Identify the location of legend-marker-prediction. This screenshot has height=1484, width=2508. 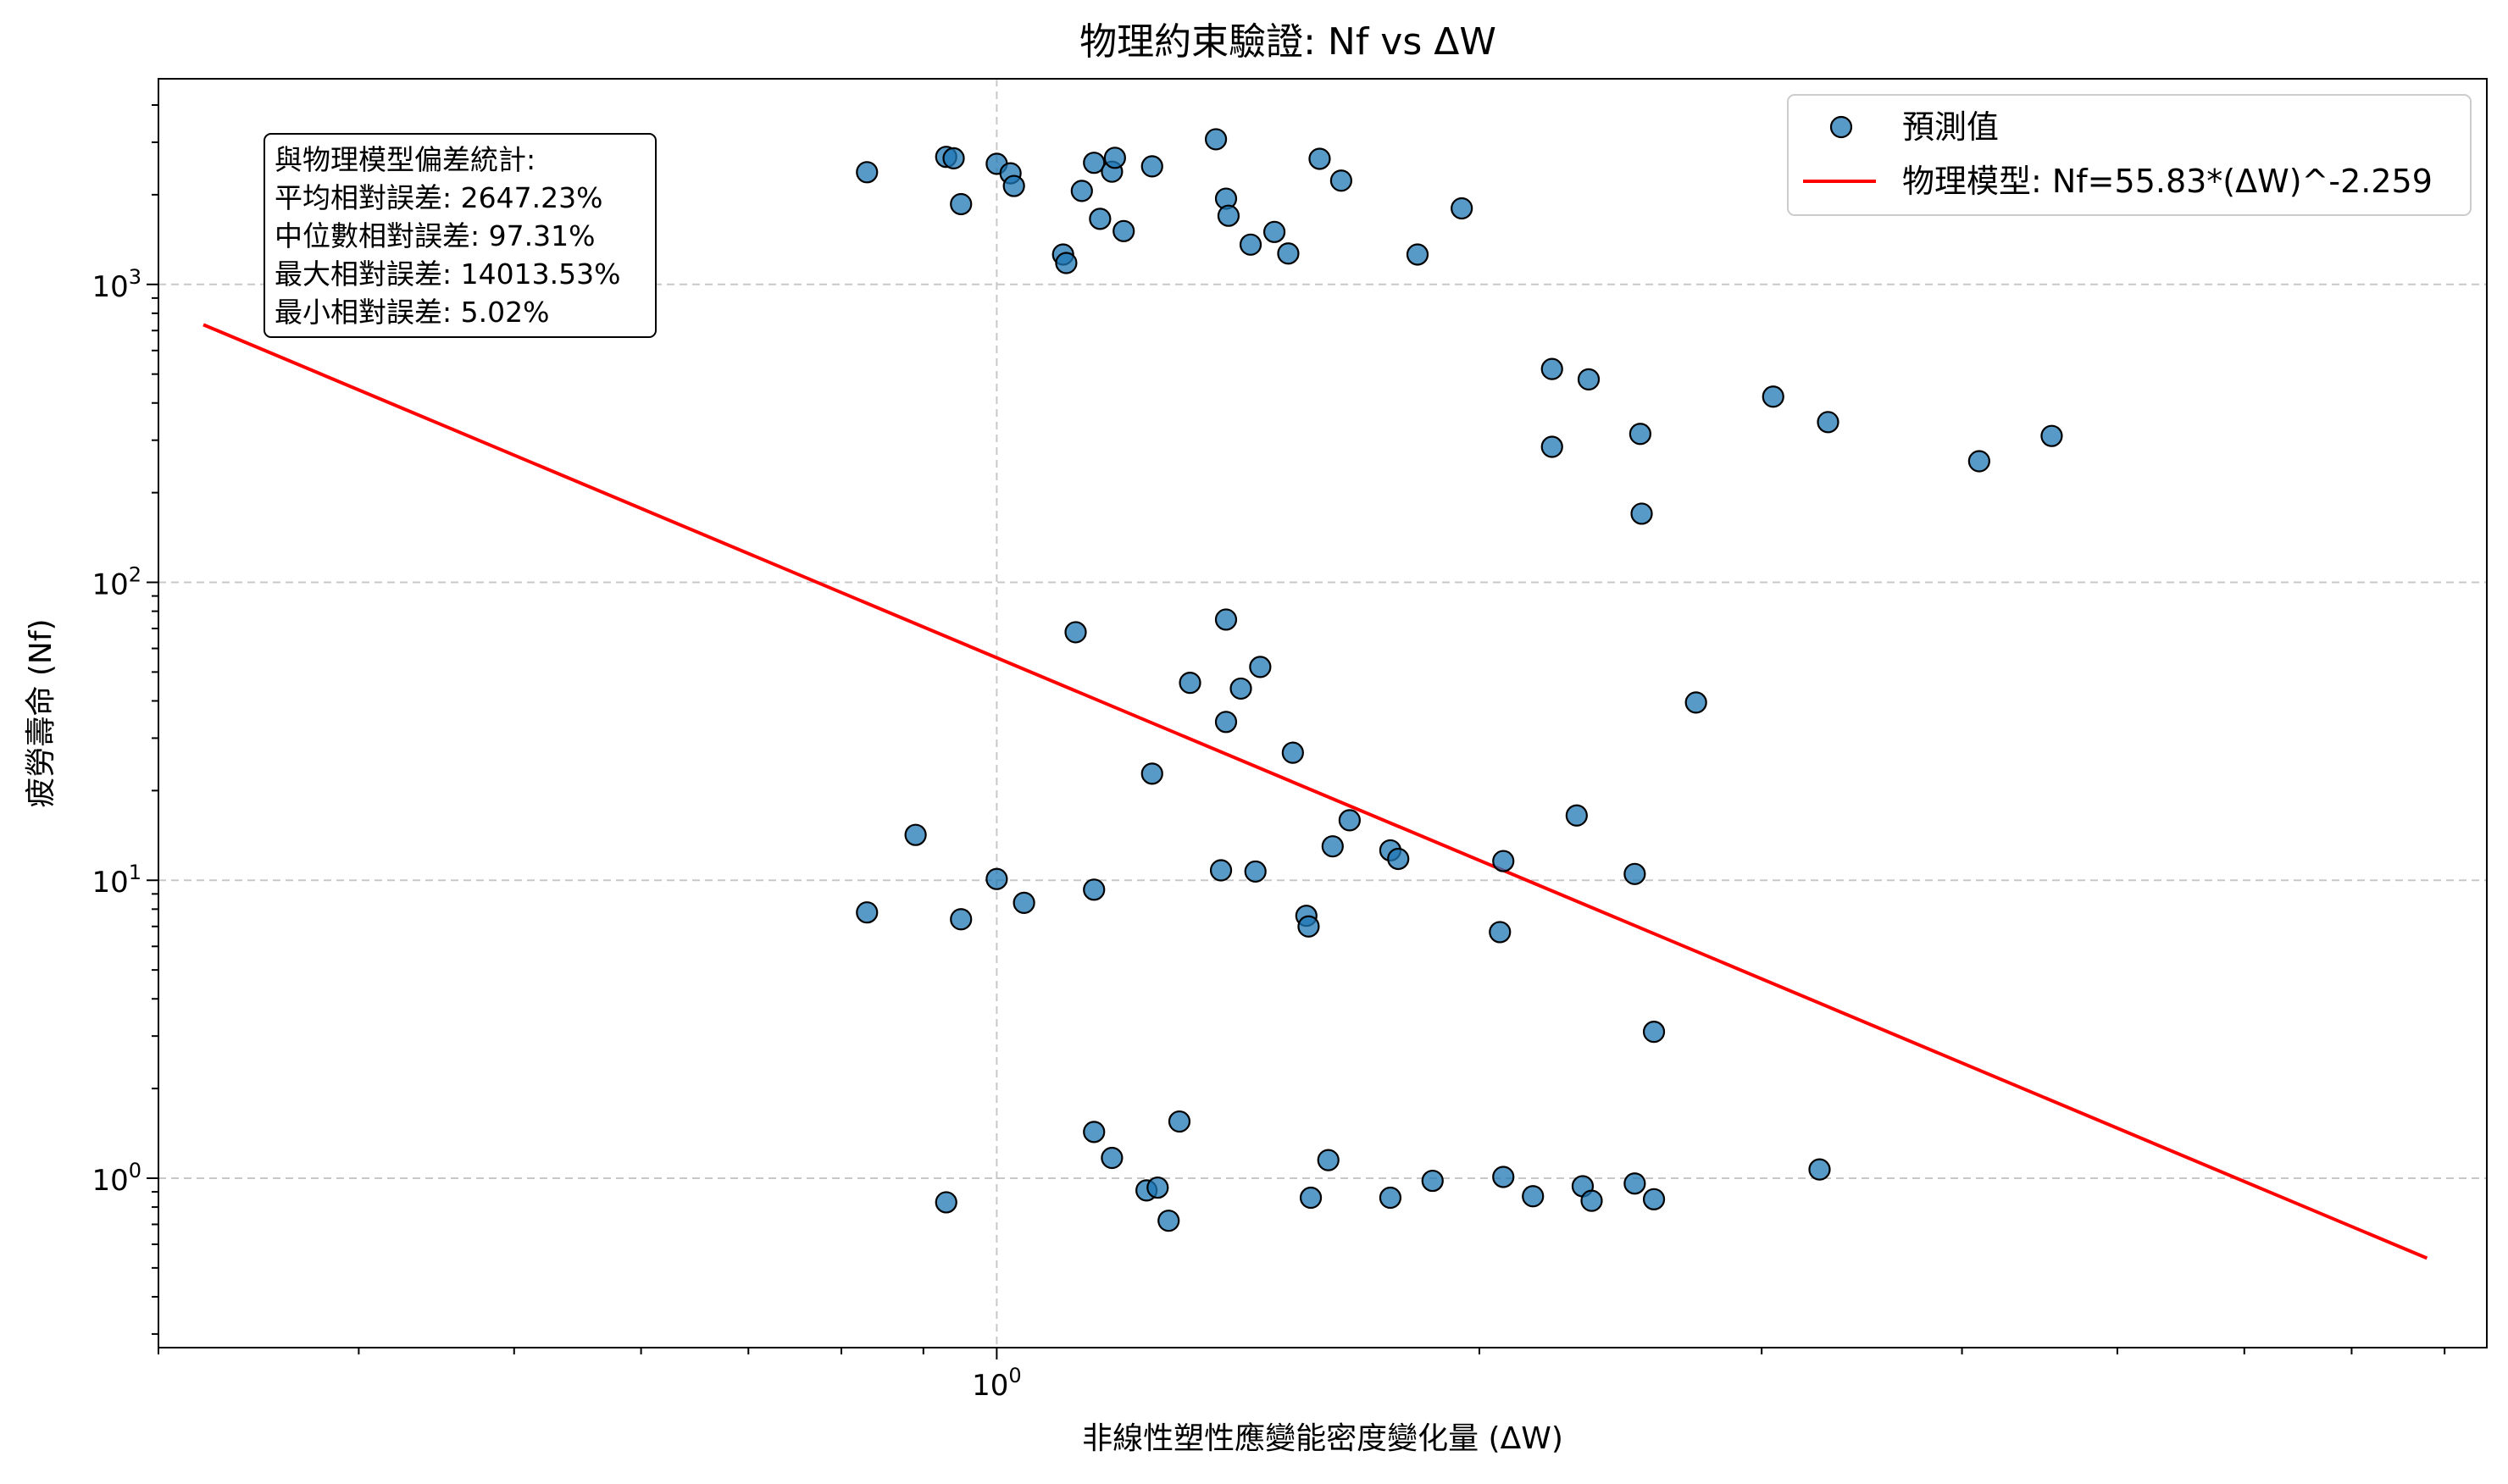
(1841, 127).